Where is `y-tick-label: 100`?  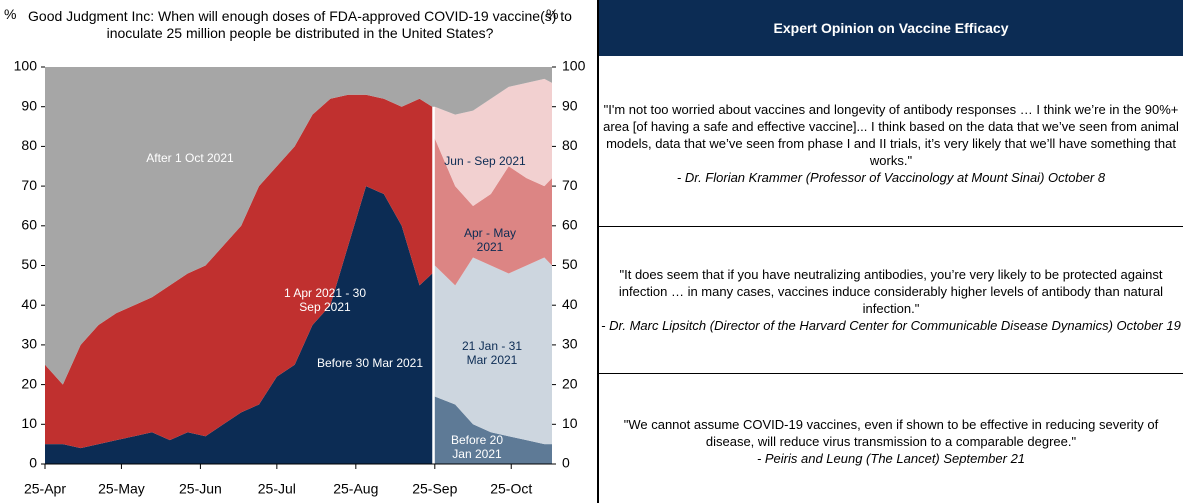 y-tick-label: 100 is located at coordinates (26, 66).